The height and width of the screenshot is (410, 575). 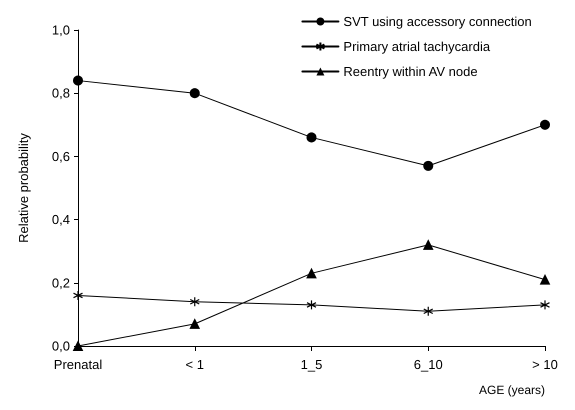 What do you see at coordinates (61, 282) in the screenshot?
I see `y-tick-label: 0,2` at bounding box center [61, 282].